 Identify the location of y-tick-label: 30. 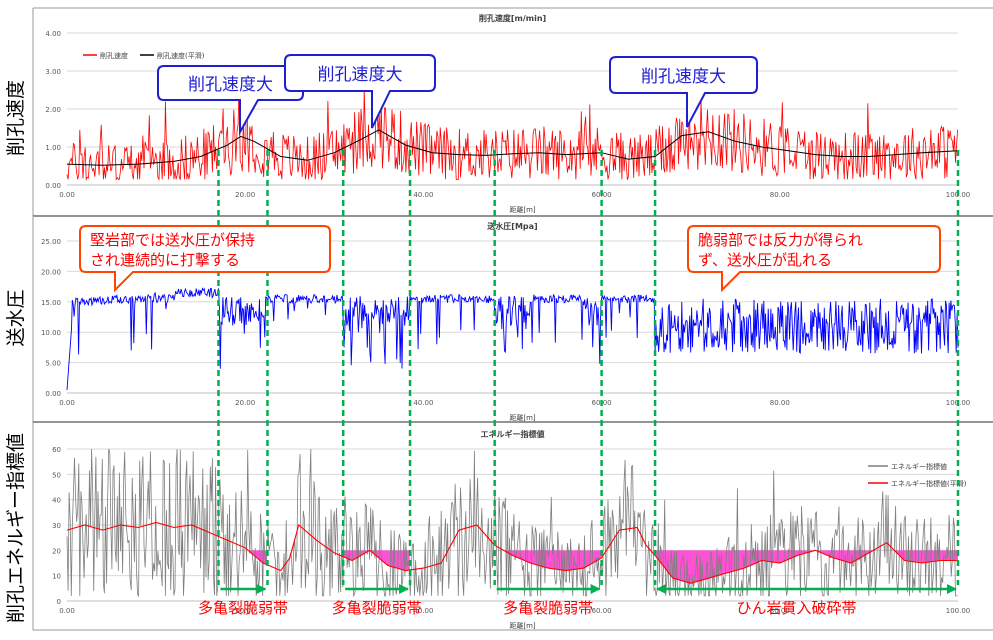
(56, 526).